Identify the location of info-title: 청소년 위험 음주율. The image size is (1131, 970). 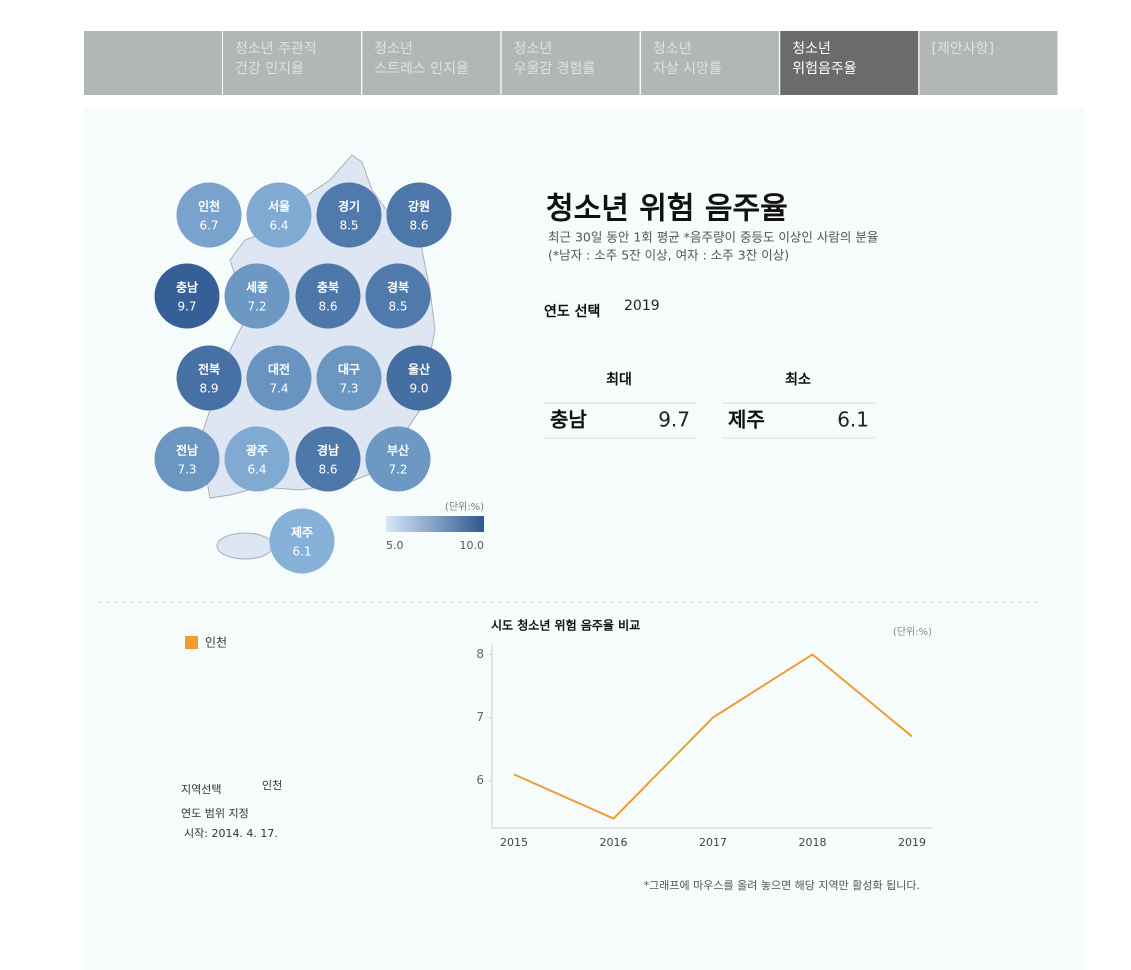
(667, 209).